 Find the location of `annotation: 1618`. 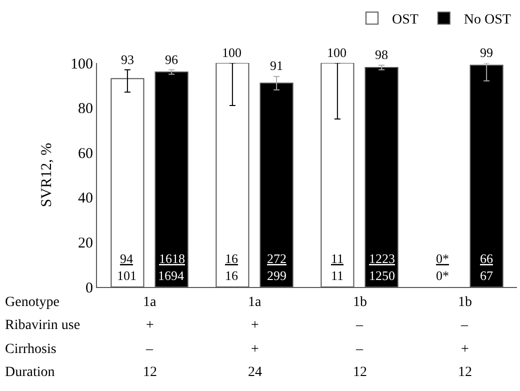

annotation: 1618 is located at coordinates (172, 258).